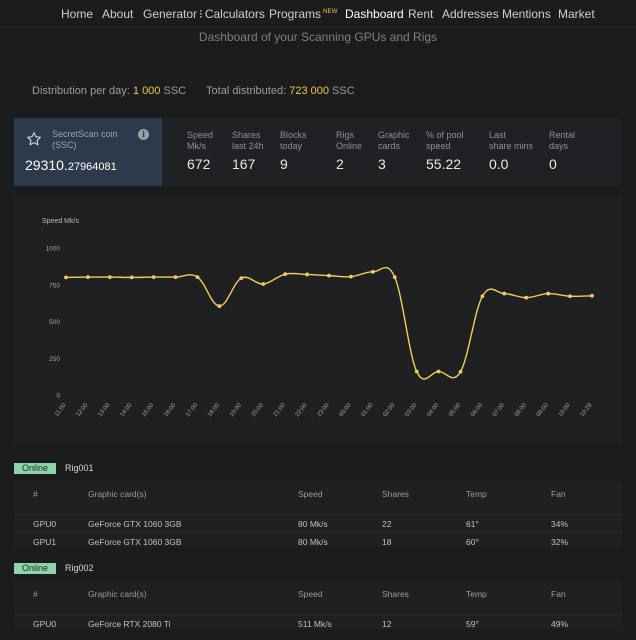  I want to click on table-row: GPU0 GeForce GTX 1060 3GB 80 Mk/s 22 61° 34%, so click(318, 523).